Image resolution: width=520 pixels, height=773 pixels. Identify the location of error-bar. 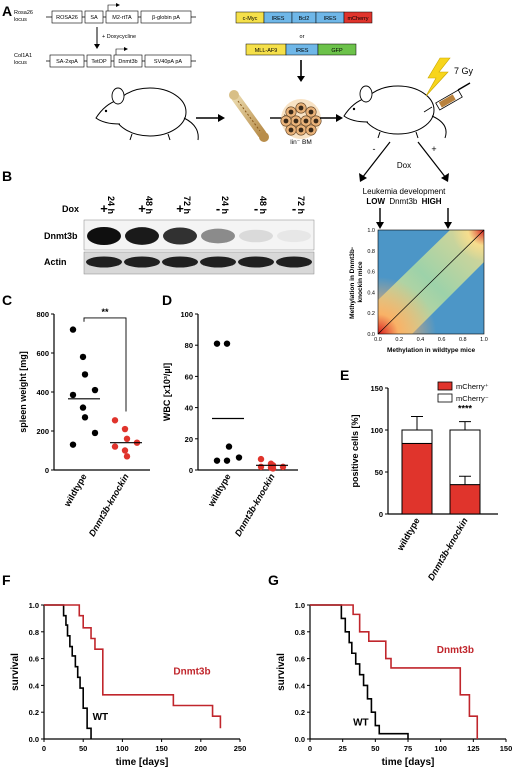
(465, 425).